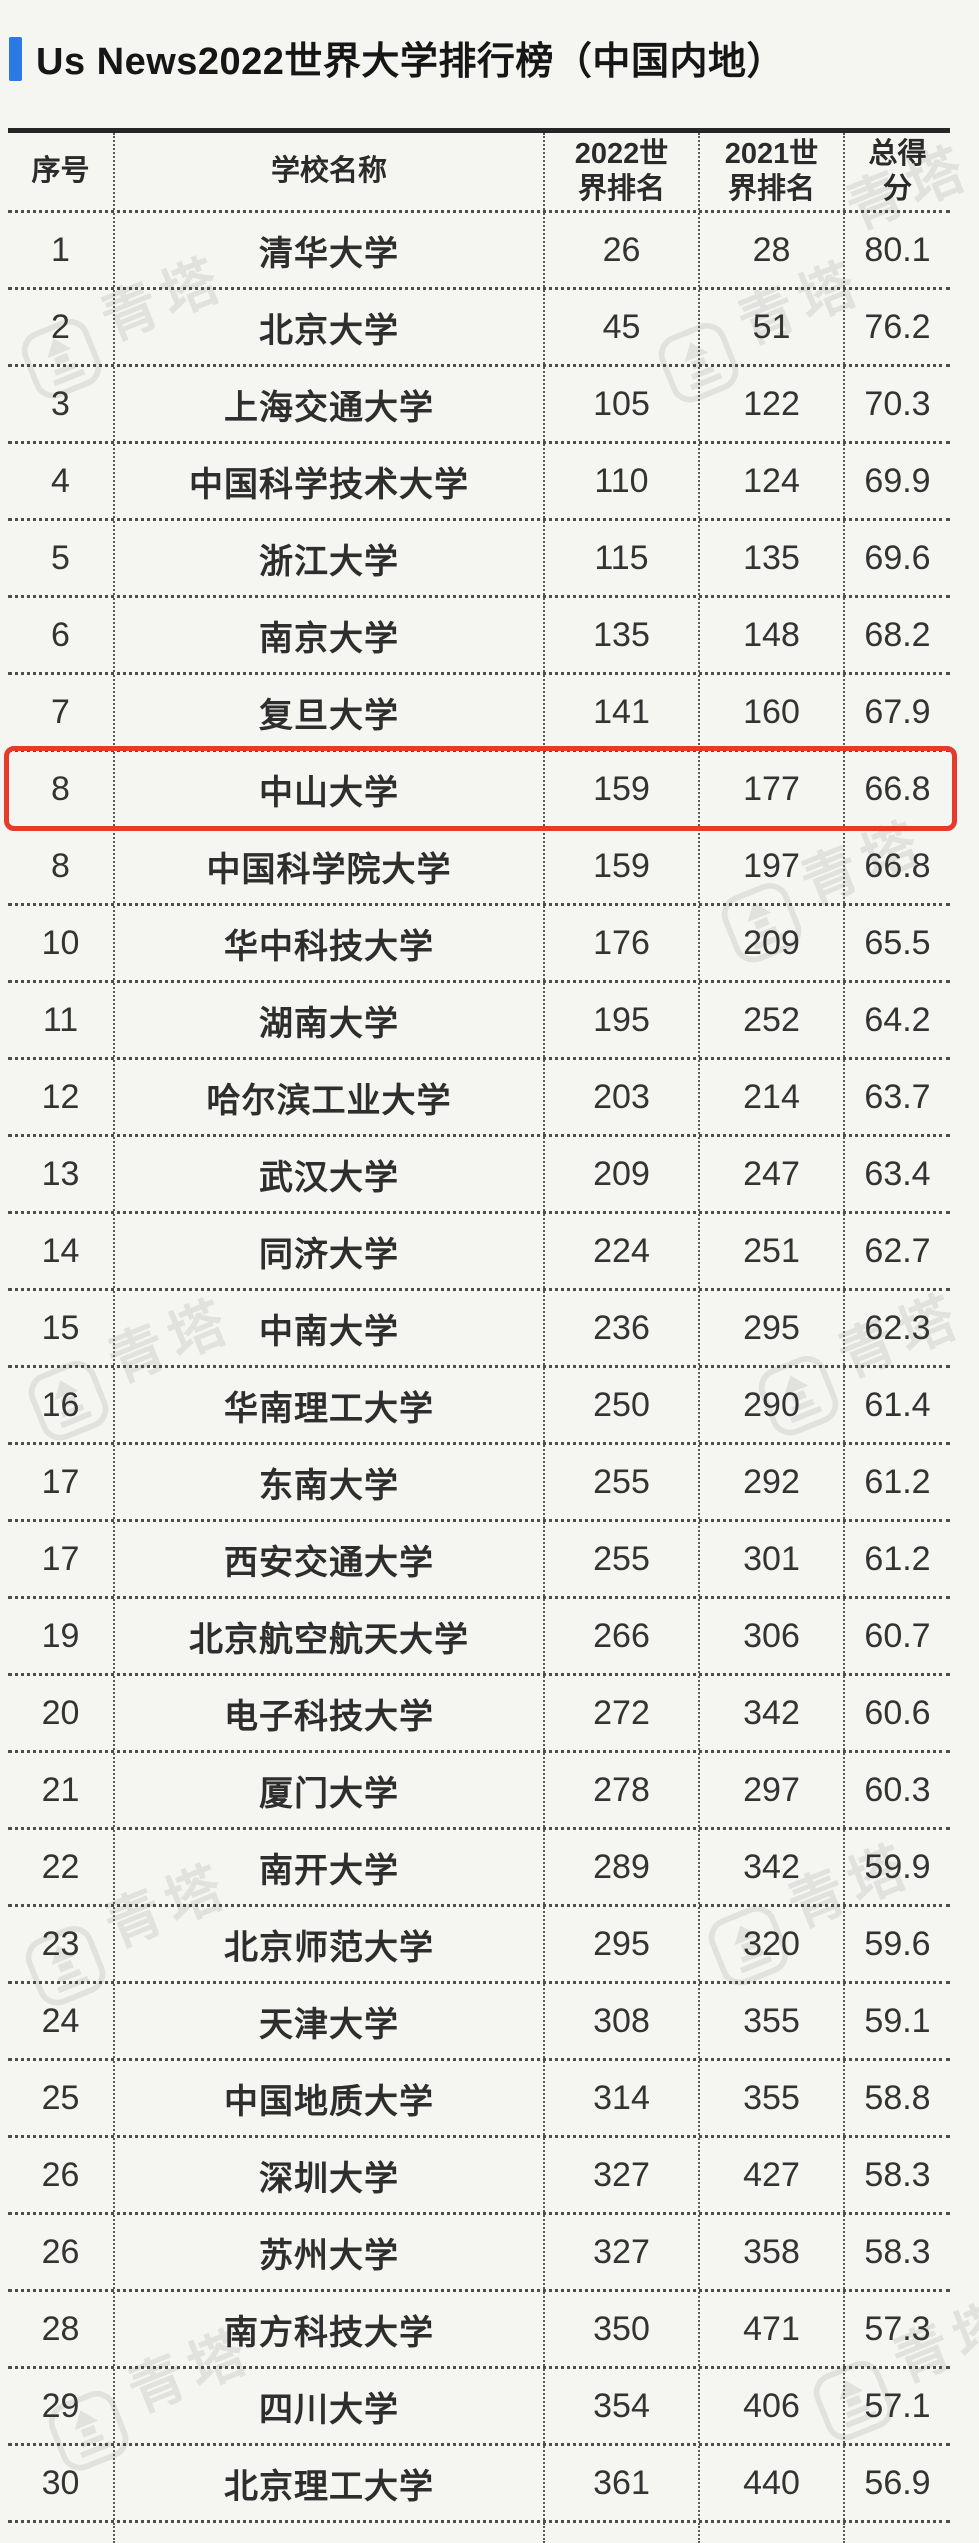  Describe the element at coordinates (479, 1560) in the screenshot. I see `table-row: 17 西安交通大学 255 301 61.2` at that location.